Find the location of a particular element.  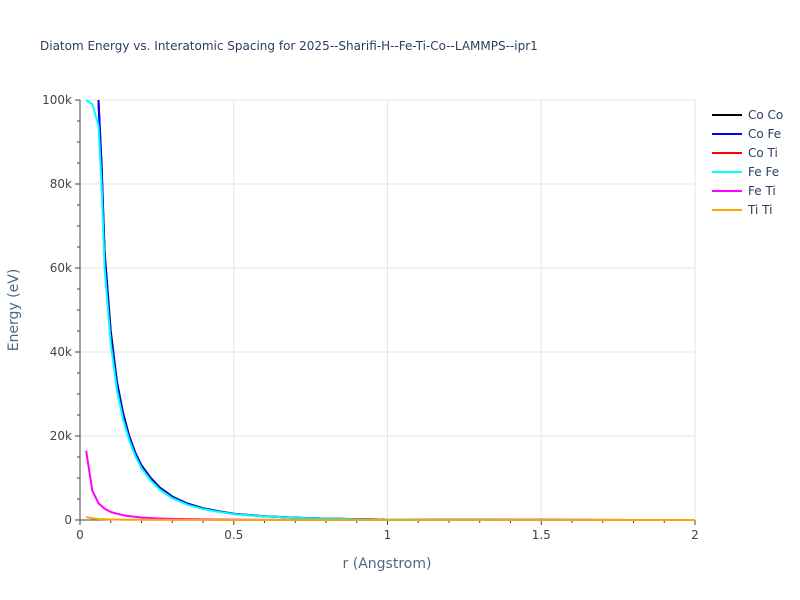

legend-item: Co Co is located at coordinates (747, 115).